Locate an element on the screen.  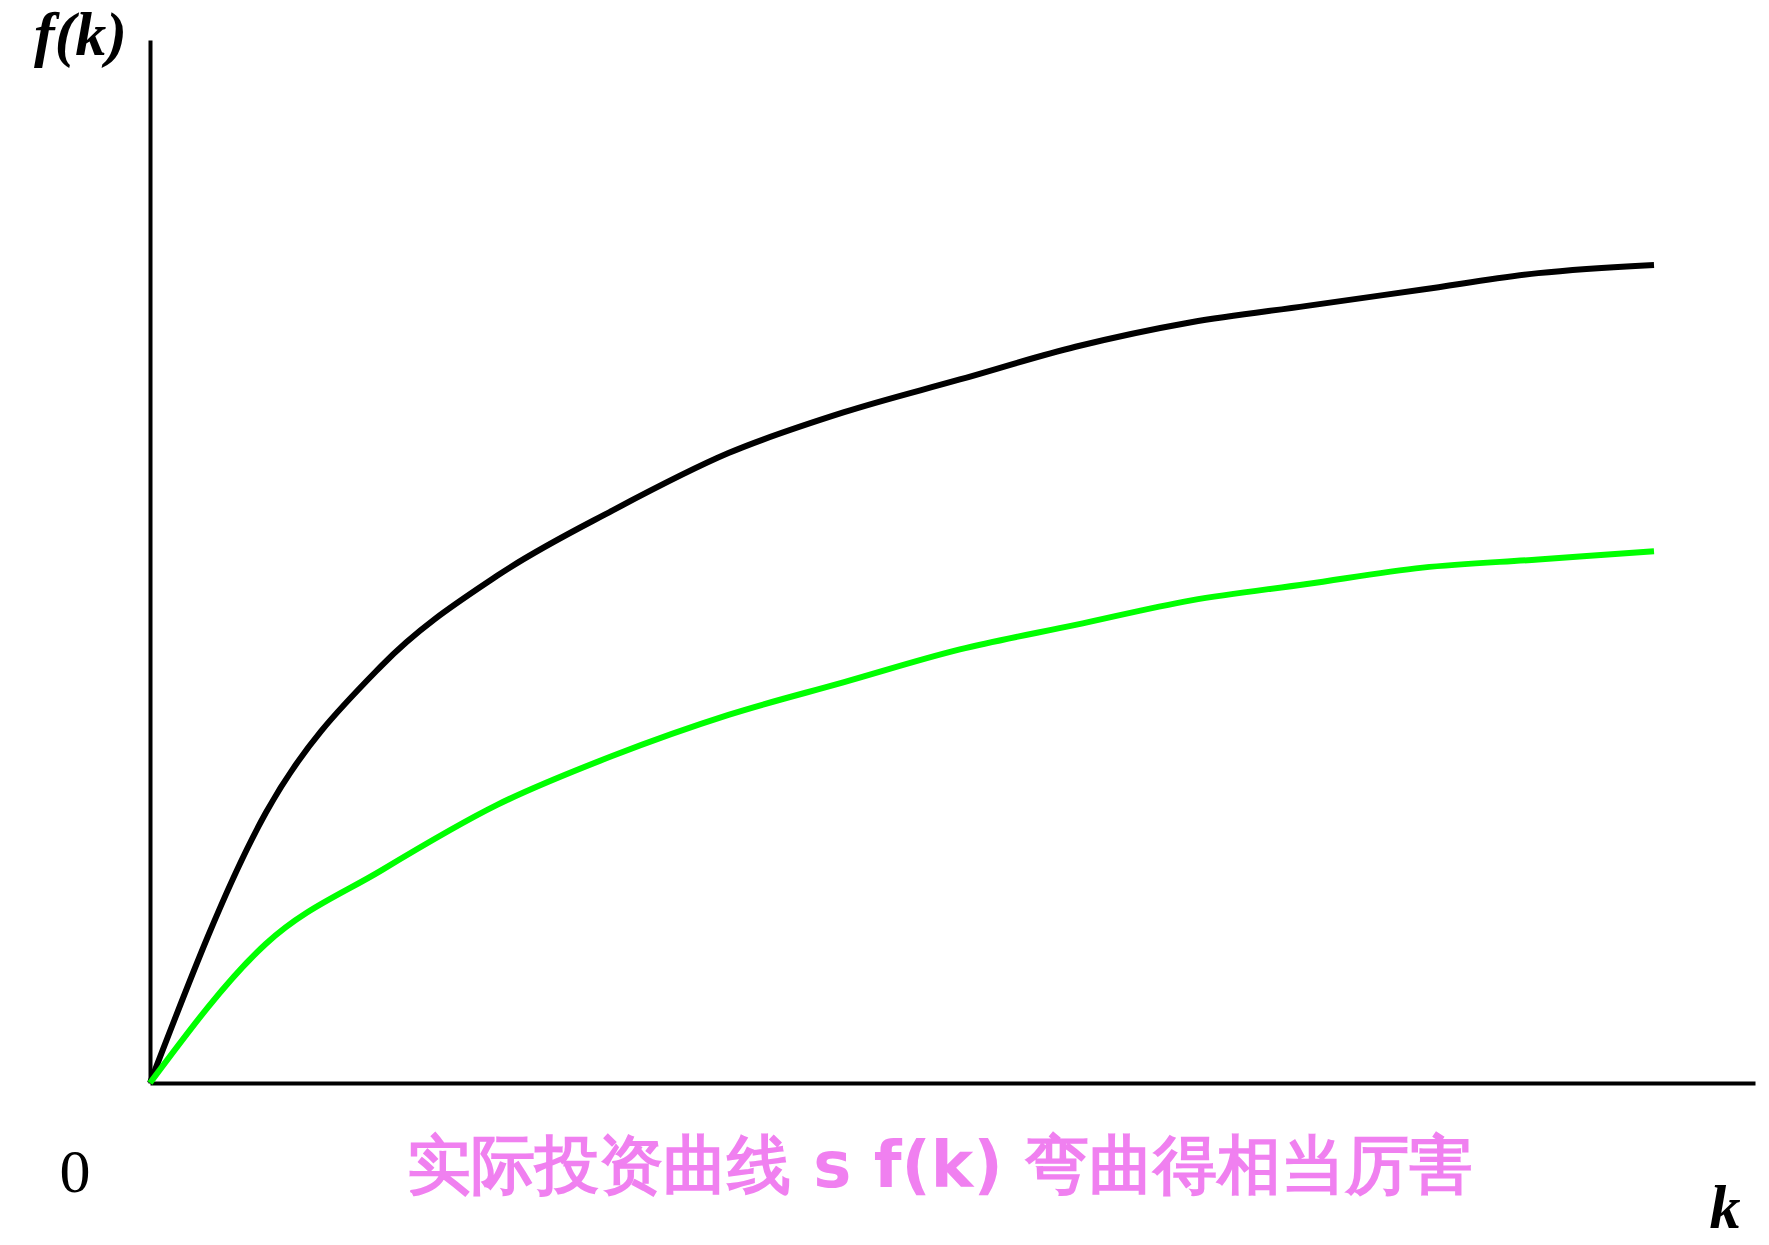
x-axis-title: k is located at coordinates (1725, 1206).